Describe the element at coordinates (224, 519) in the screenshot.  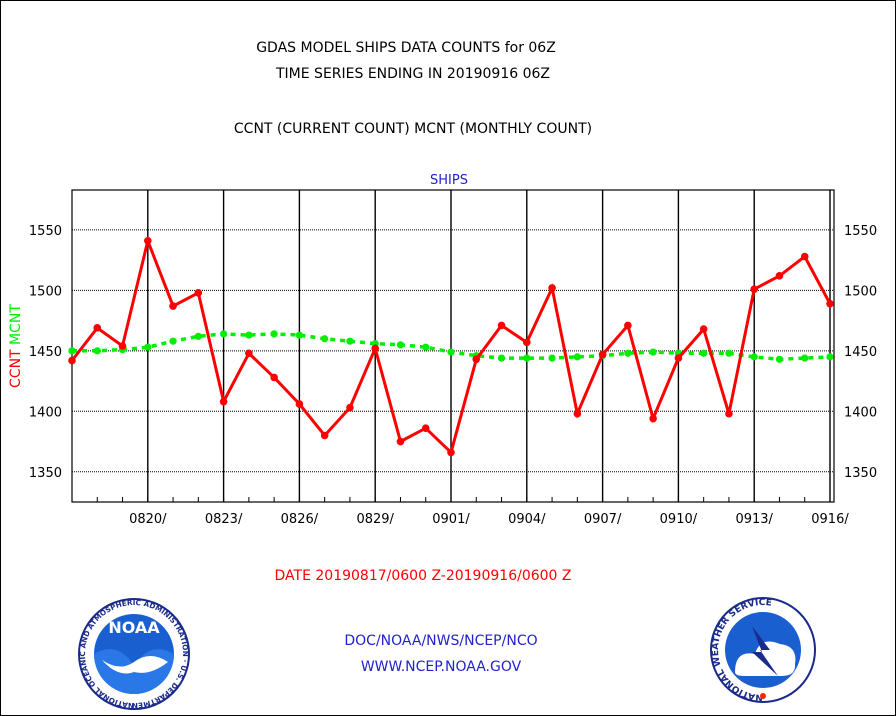
I see `x-tick-label: 0823/` at that location.